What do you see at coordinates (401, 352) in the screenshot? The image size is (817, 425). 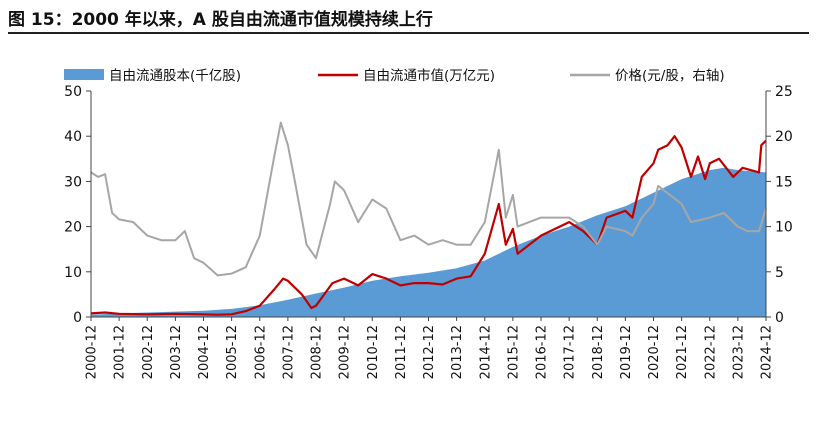 I see `x-tick-11: 2011-12` at bounding box center [401, 352].